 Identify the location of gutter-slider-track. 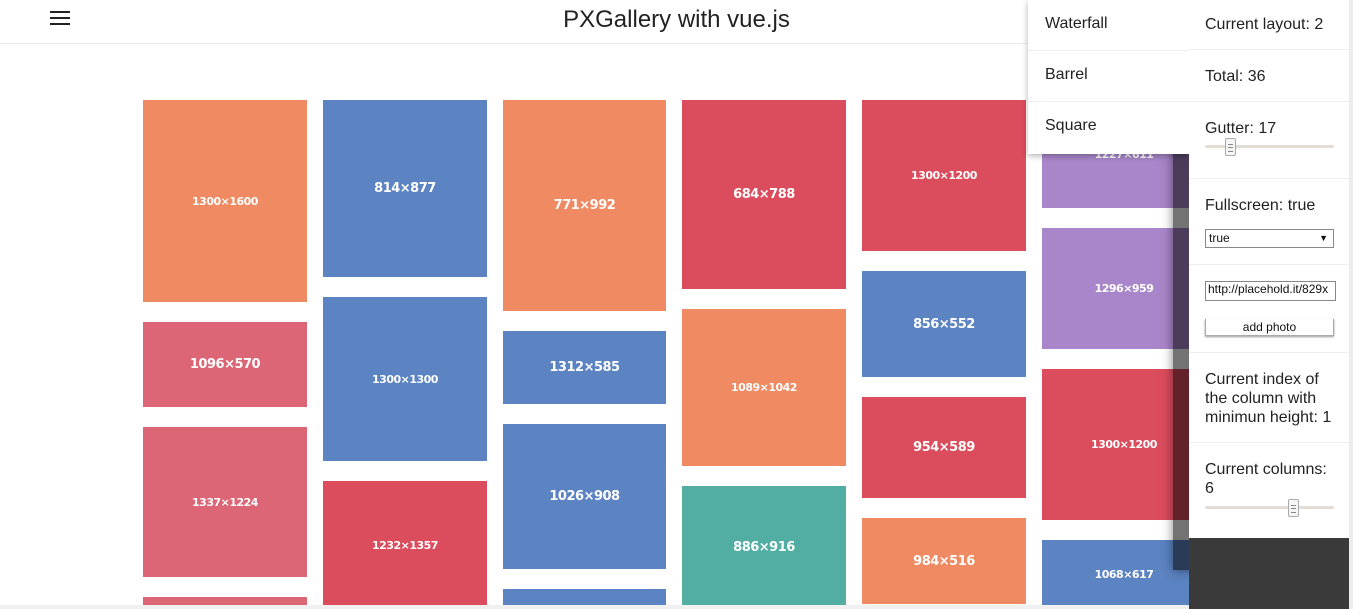
(1269, 146).